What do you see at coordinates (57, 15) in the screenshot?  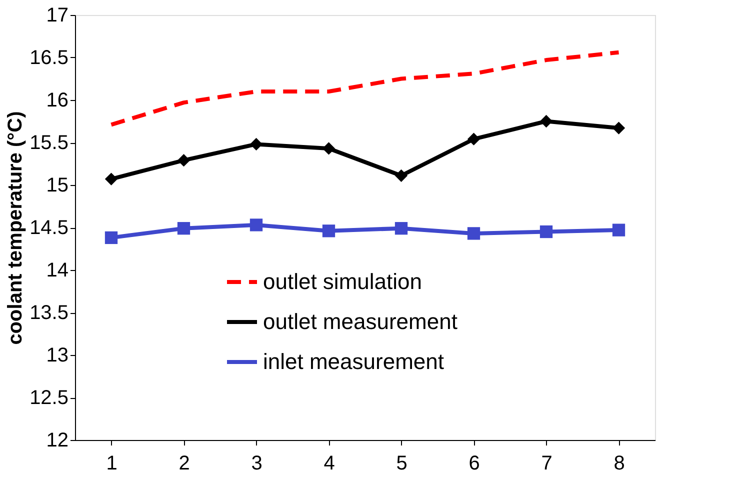 I see `y-tick-label: 17` at bounding box center [57, 15].